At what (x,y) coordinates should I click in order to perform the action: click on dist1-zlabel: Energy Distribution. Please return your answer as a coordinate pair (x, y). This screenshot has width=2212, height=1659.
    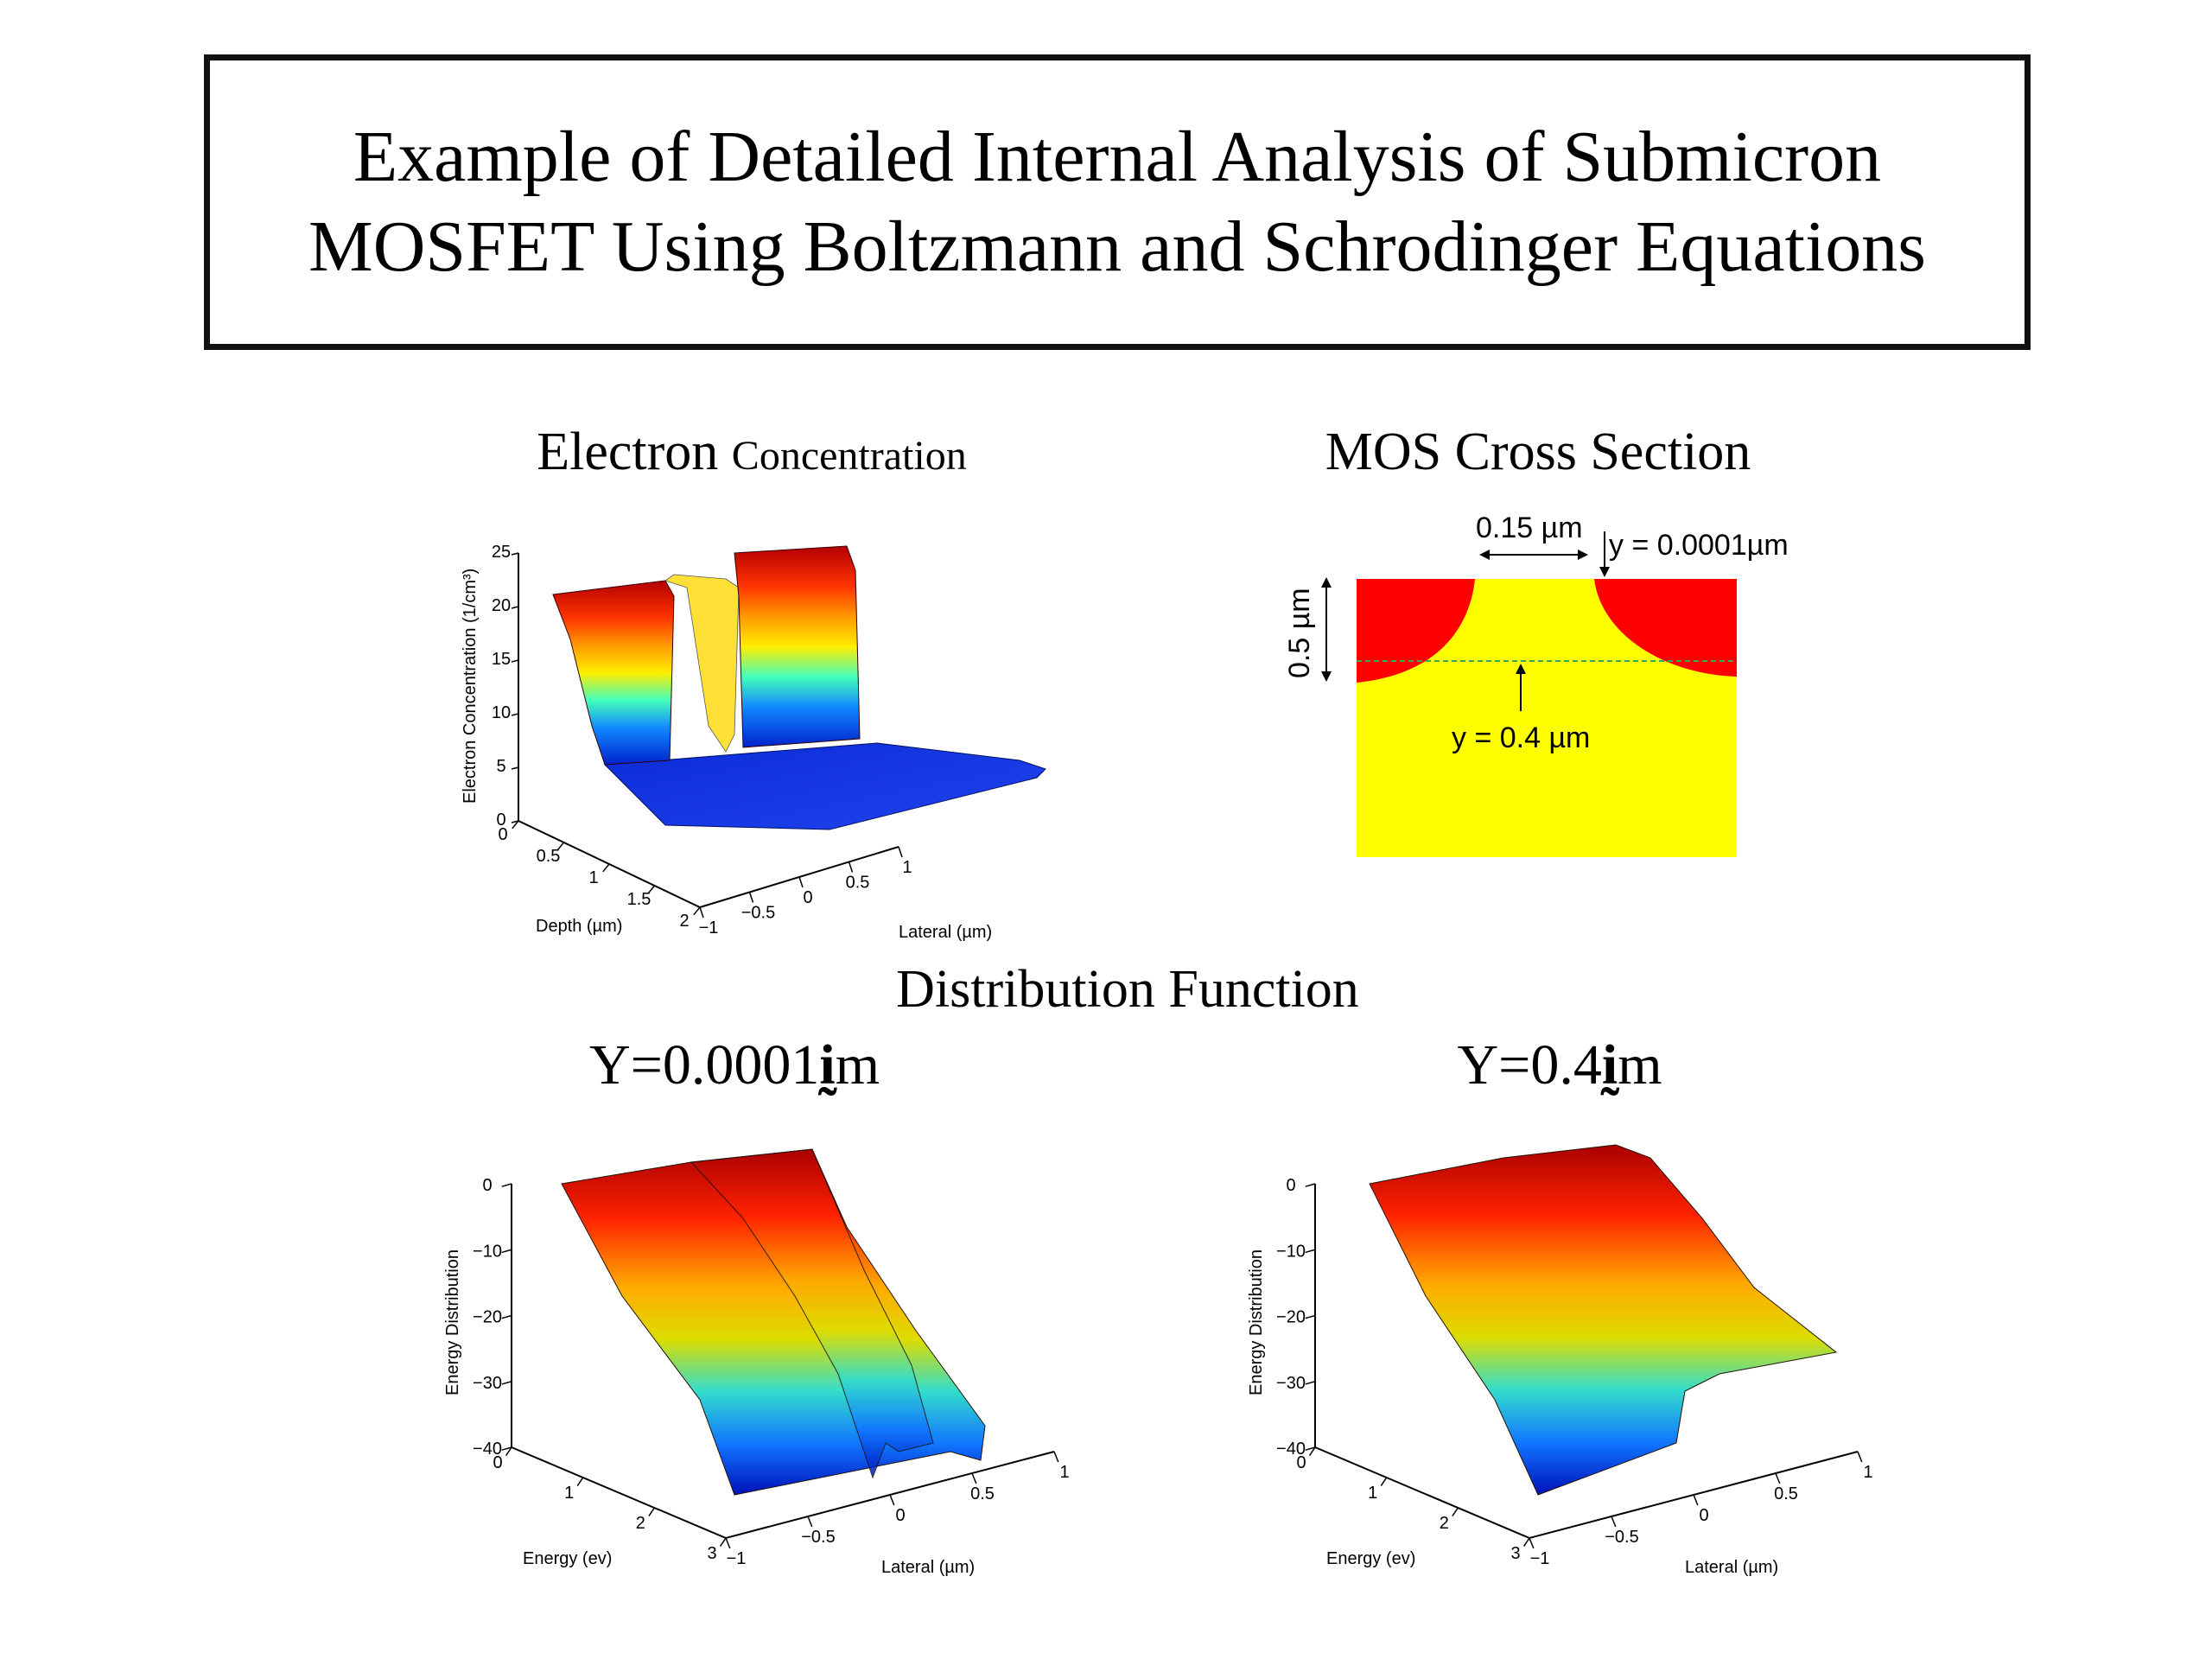
    Looking at the image, I should click on (452, 1322).